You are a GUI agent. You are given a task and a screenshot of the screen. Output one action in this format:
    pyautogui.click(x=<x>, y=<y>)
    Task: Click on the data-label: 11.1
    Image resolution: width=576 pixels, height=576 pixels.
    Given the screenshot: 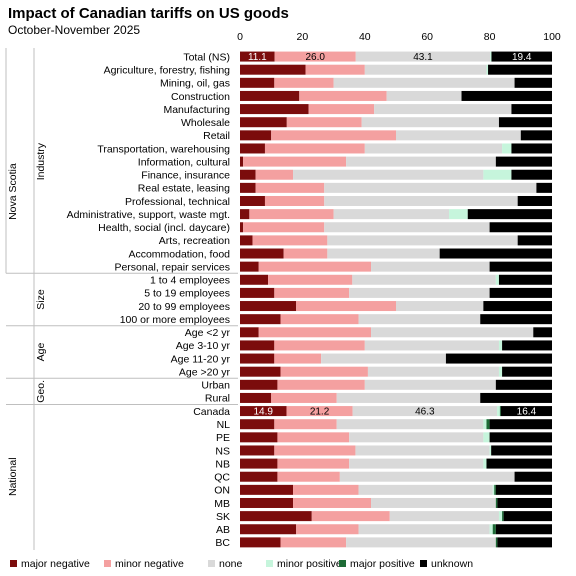 What is the action you would take?
    pyautogui.click(x=257, y=57)
    